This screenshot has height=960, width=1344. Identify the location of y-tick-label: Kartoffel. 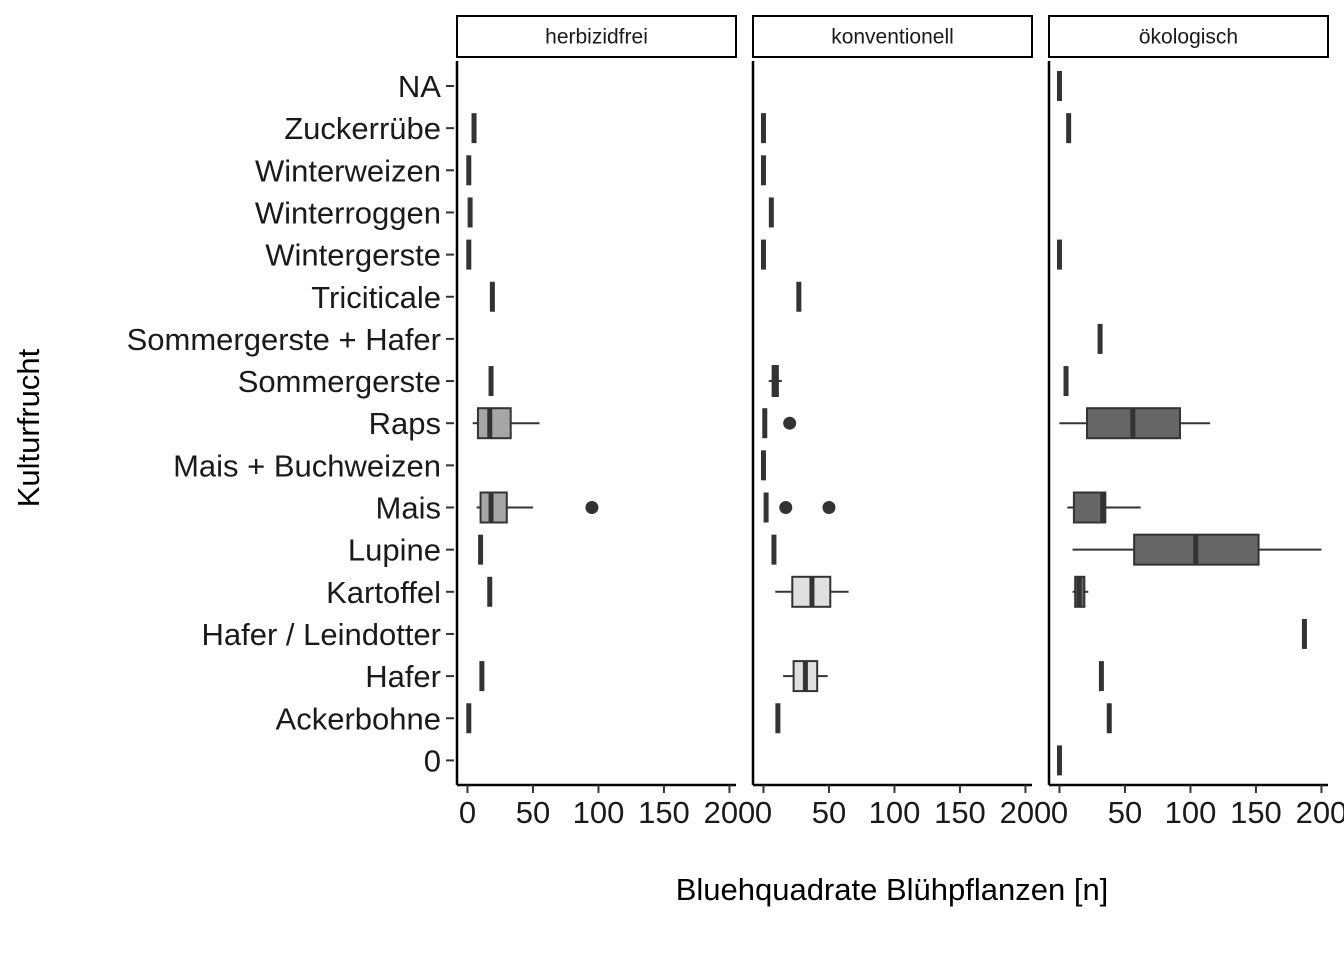
(383, 592).